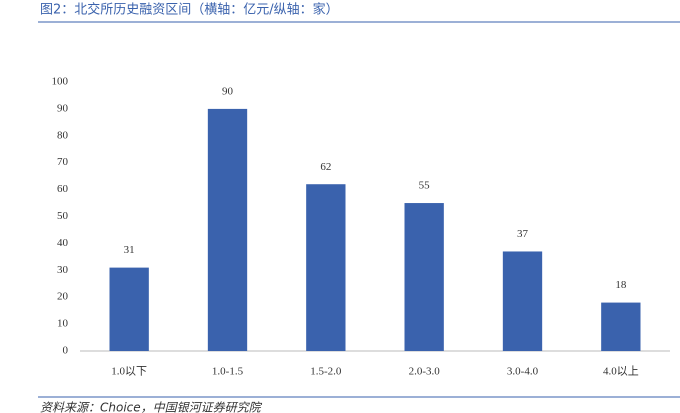  I want to click on x-tick-label: 4.0以上, so click(621, 371).